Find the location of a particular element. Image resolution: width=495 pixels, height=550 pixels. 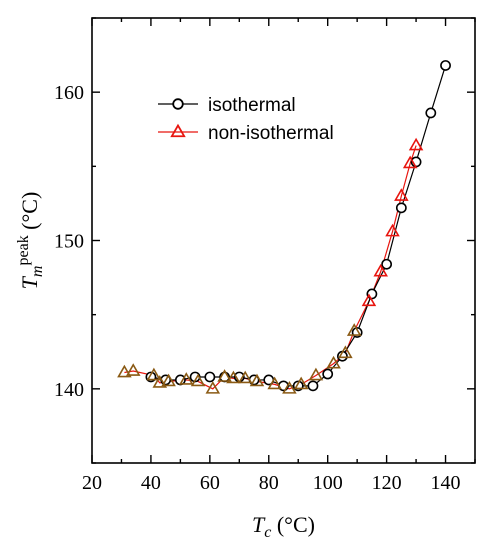

y-axis-label-superscript: peak is located at coordinates (23, 250).